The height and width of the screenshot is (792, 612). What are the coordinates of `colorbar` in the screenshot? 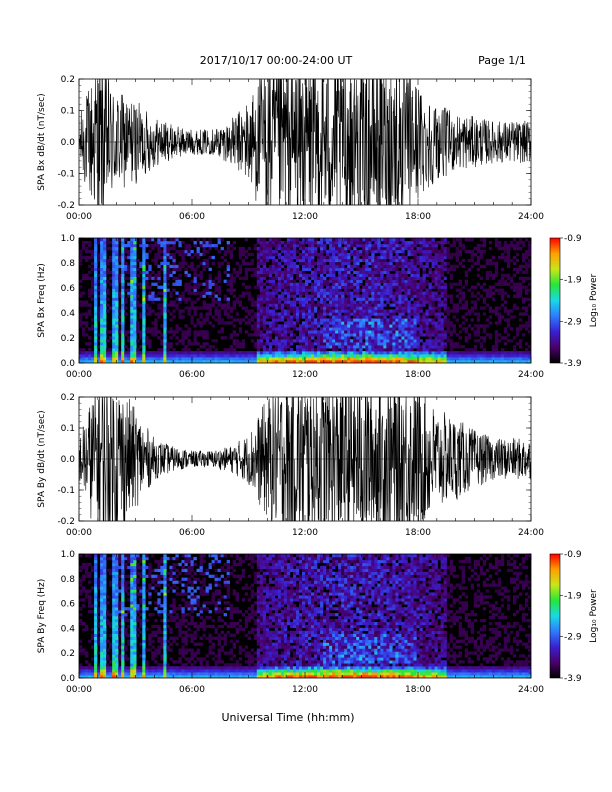 It's located at (555, 300).